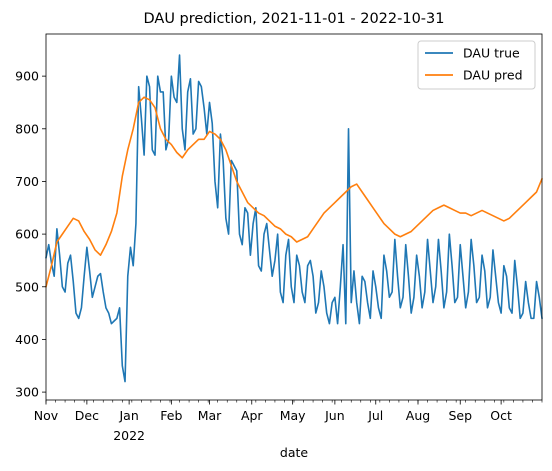  I want to click on y-tick-label: 900, so click(27, 76).